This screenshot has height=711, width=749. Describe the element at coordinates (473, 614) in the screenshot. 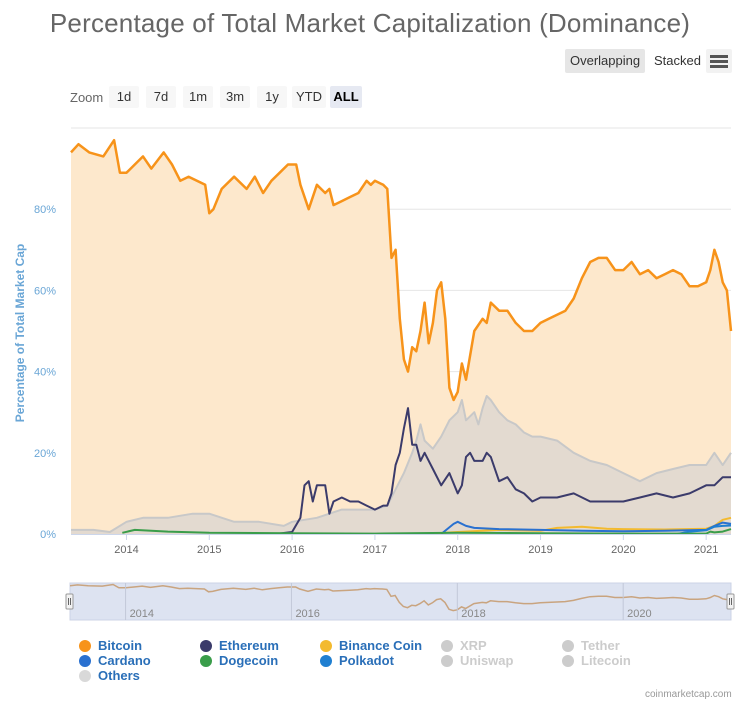

I see `navigator-tick-label: 2018` at that location.